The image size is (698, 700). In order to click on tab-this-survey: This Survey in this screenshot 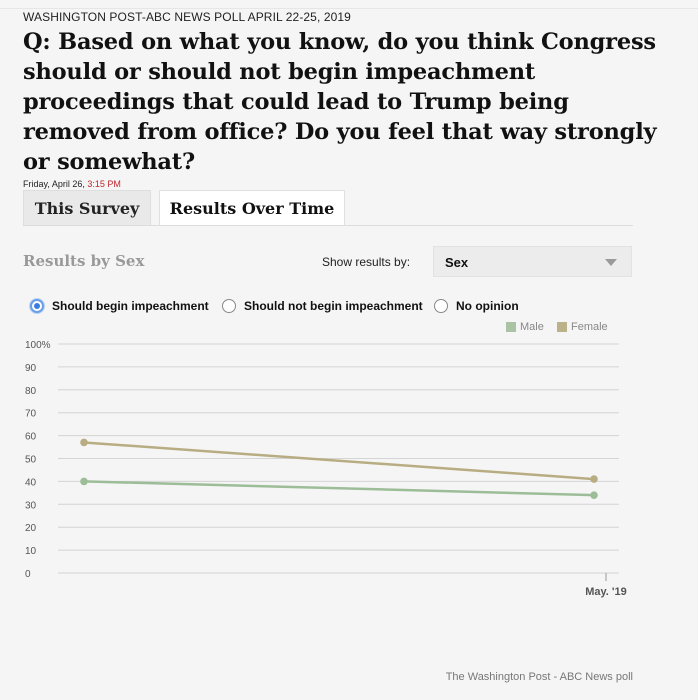, I will do `click(87, 207)`.